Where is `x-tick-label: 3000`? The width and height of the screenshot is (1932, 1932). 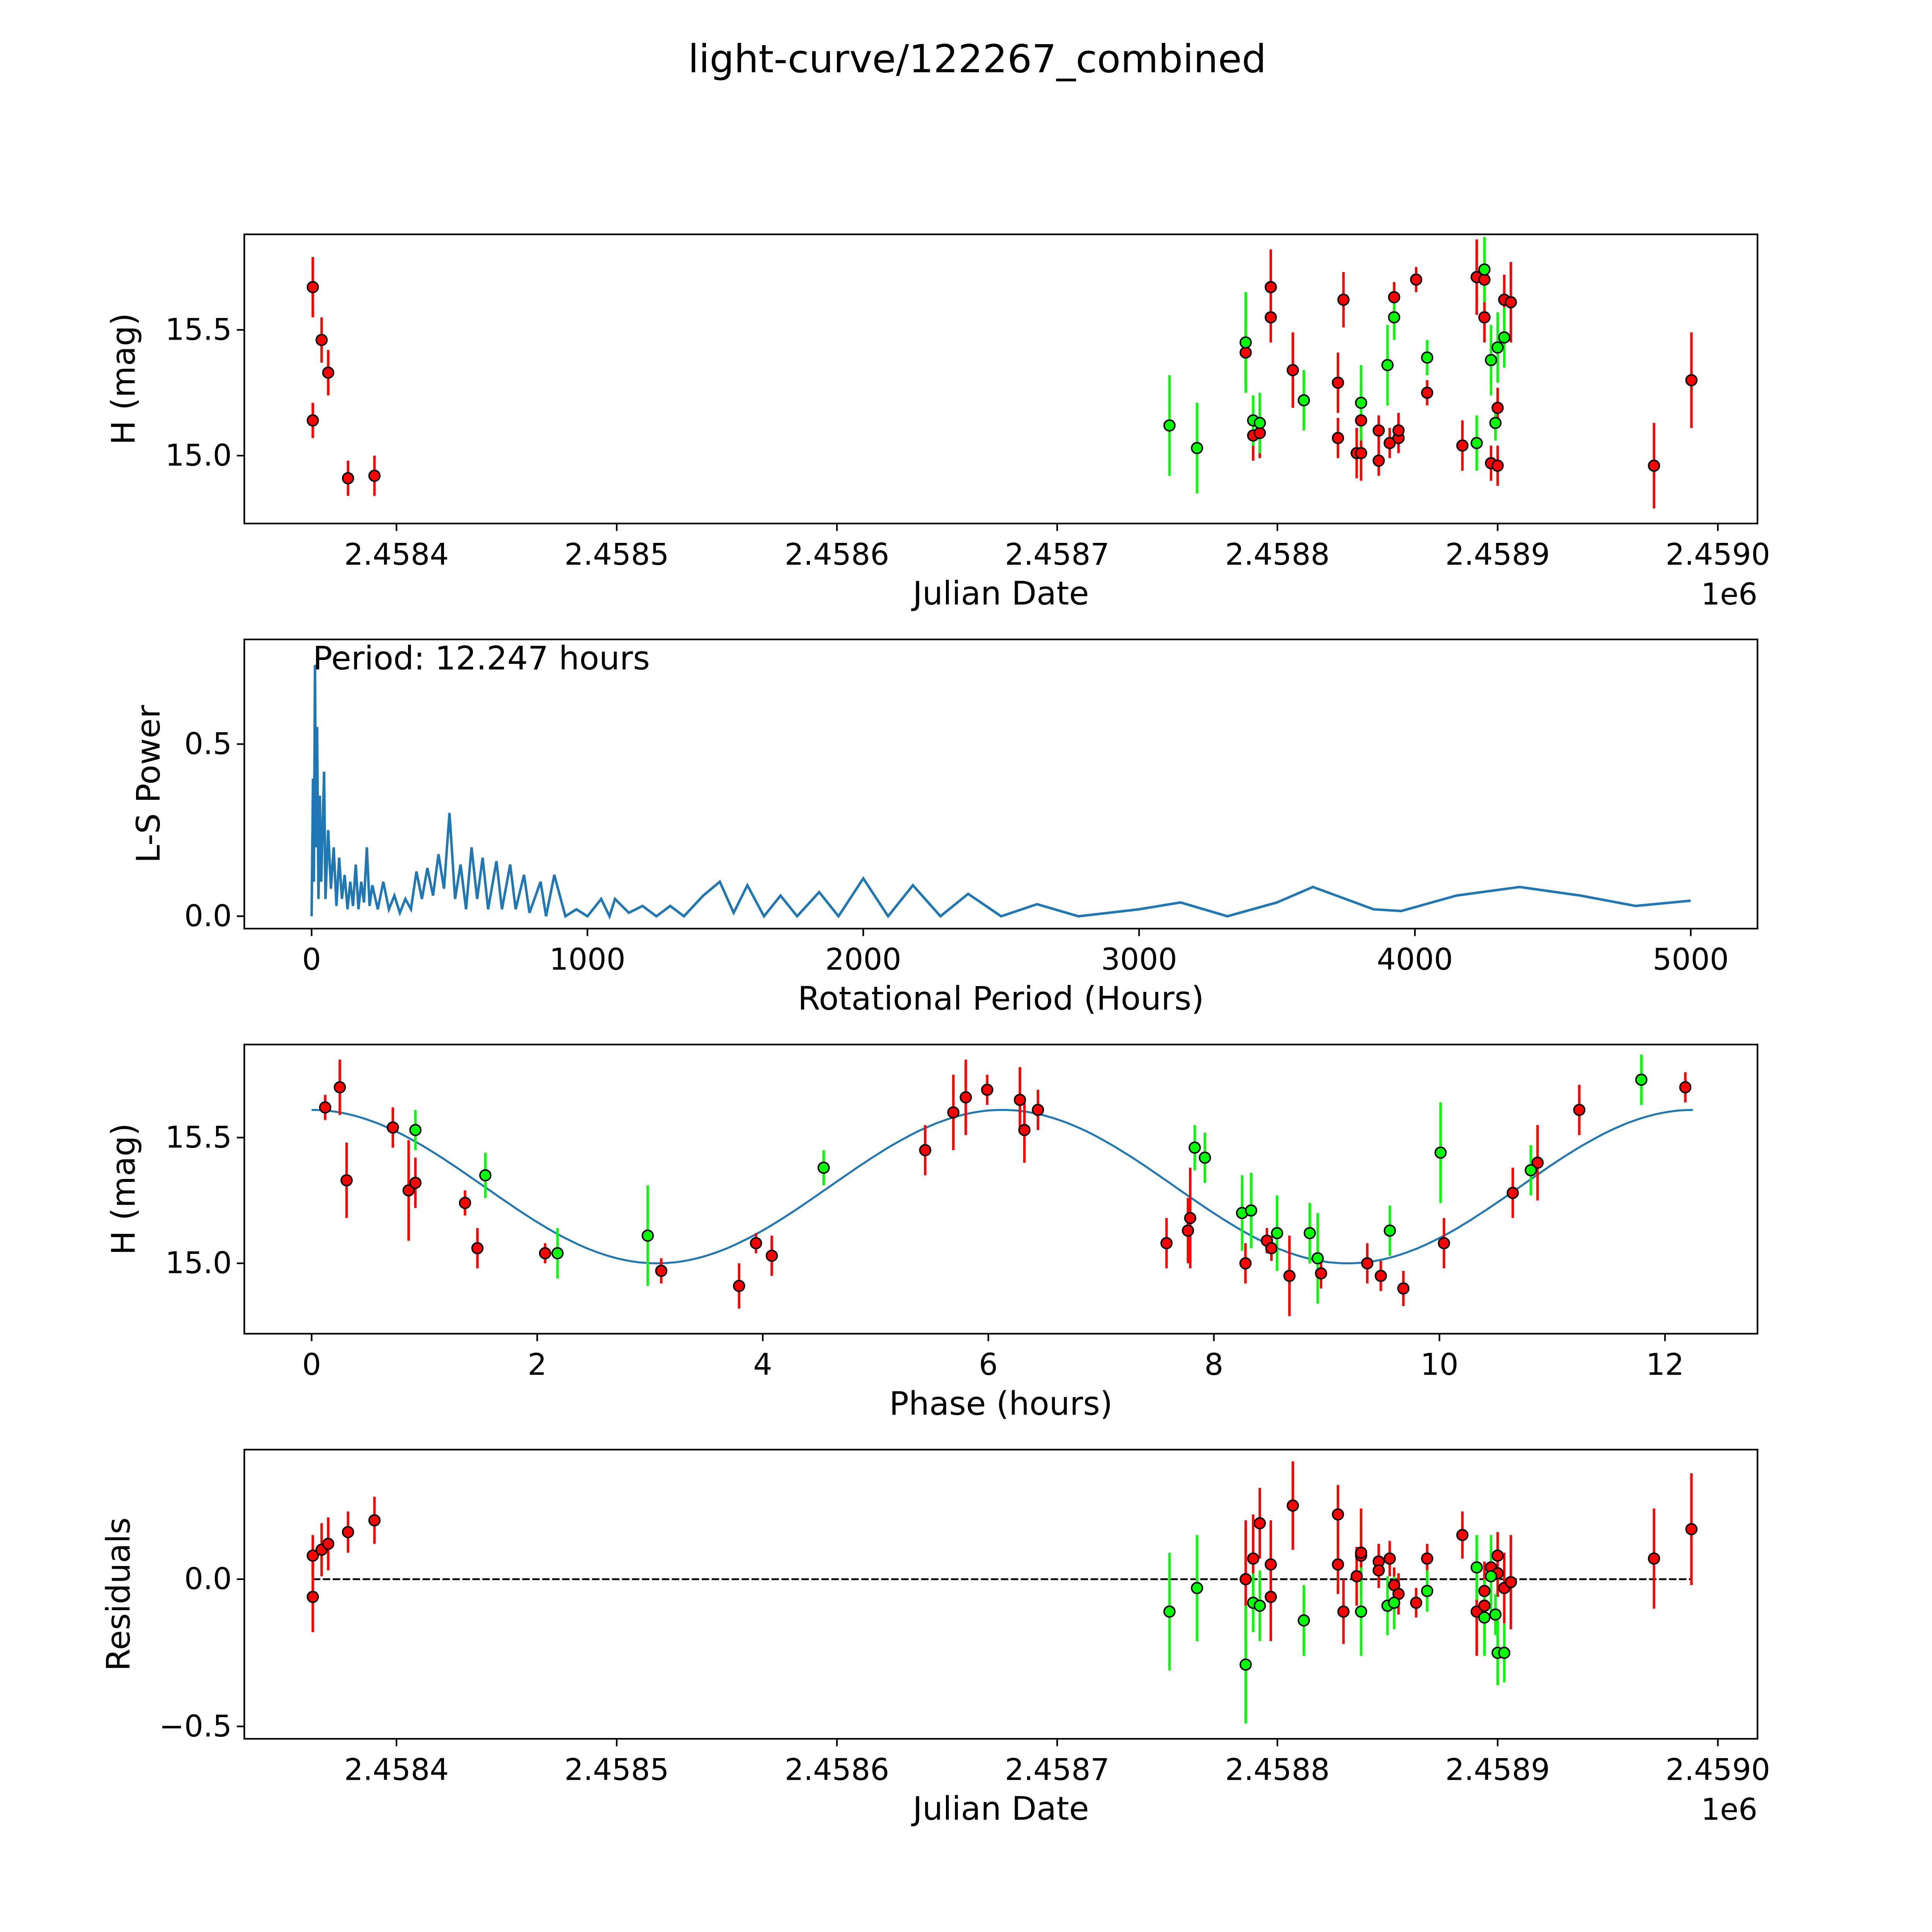 x-tick-label: 3000 is located at coordinates (1139, 960).